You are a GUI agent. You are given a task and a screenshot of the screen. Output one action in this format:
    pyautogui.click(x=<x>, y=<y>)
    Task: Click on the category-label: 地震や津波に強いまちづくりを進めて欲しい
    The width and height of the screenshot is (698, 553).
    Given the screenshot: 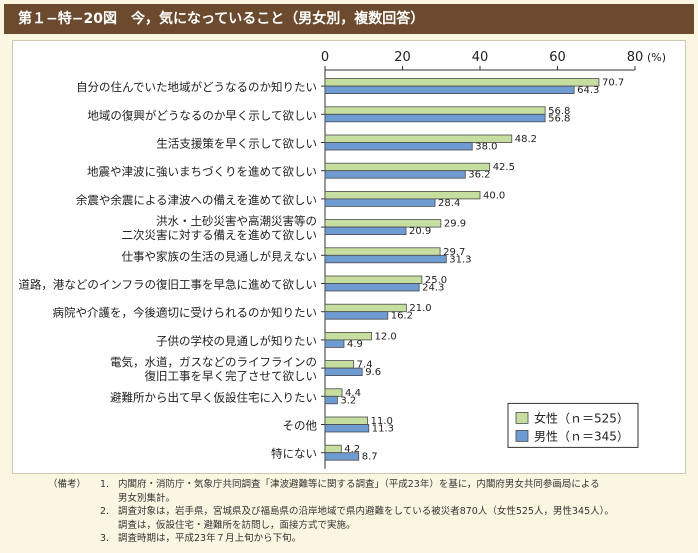 What is the action you would take?
    pyautogui.click(x=202, y=172)
    